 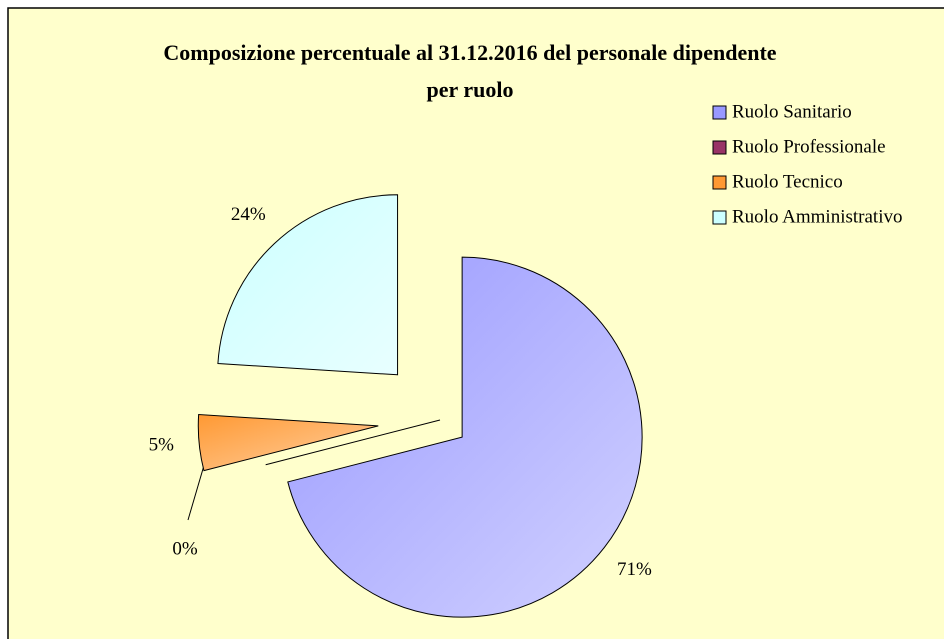 I want to click on leader-line, so click(x=196, y=491).